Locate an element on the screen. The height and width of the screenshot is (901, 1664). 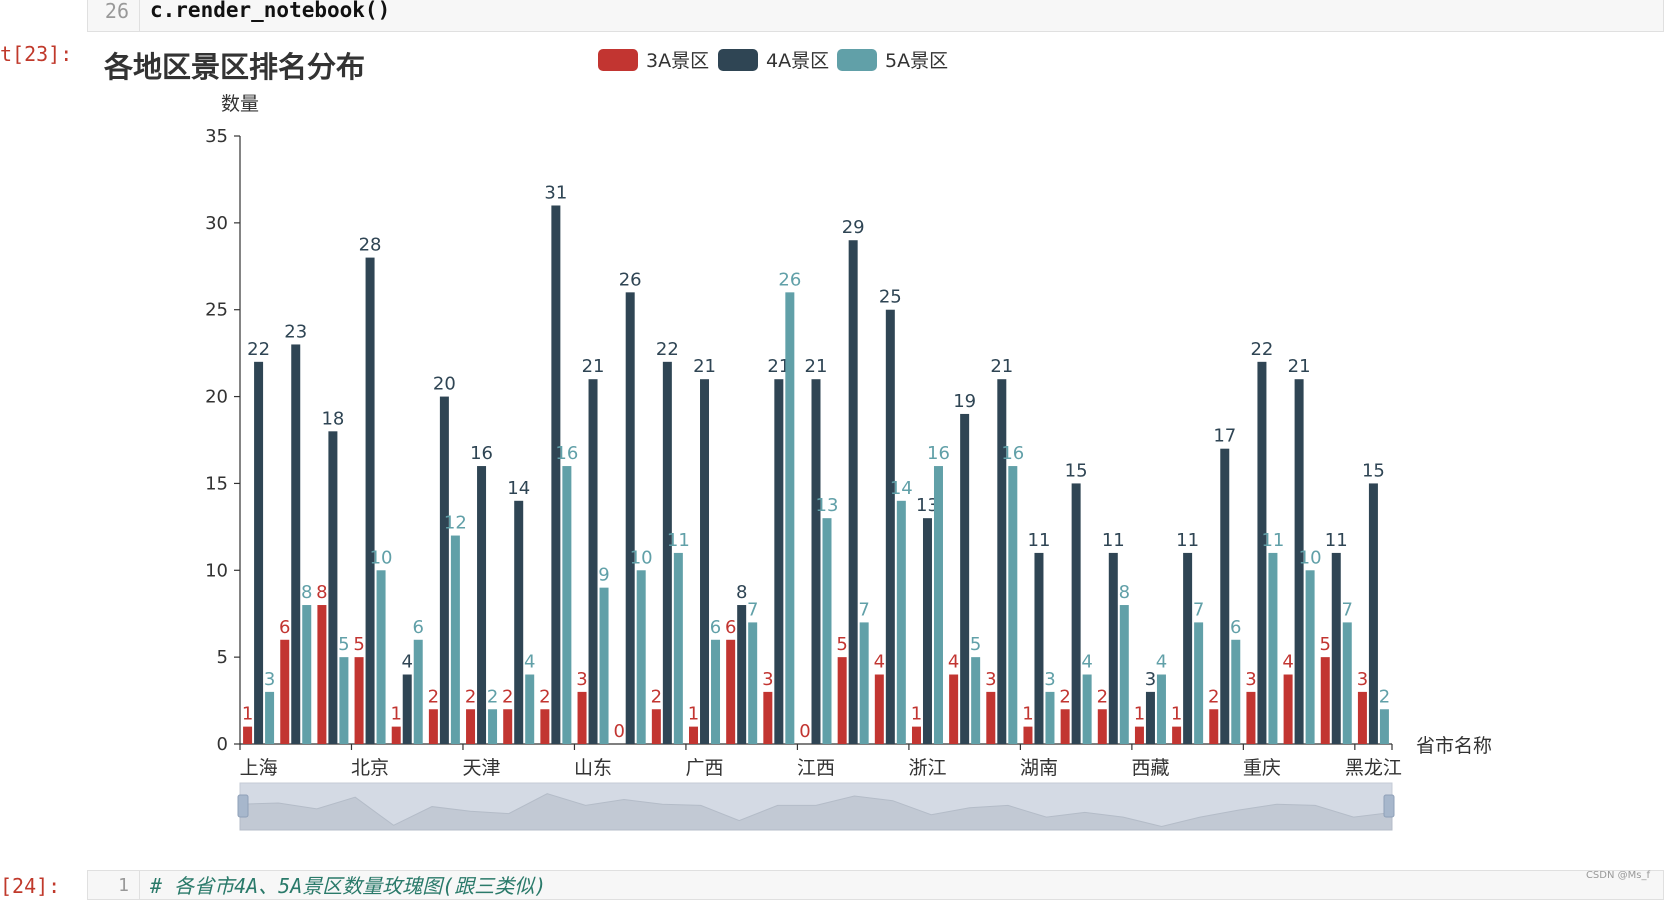
code-cell-bottom: 1 # 各省市4A、5A景区数量玫瑰图(跟三类似) is located at coordinates (875, 885).